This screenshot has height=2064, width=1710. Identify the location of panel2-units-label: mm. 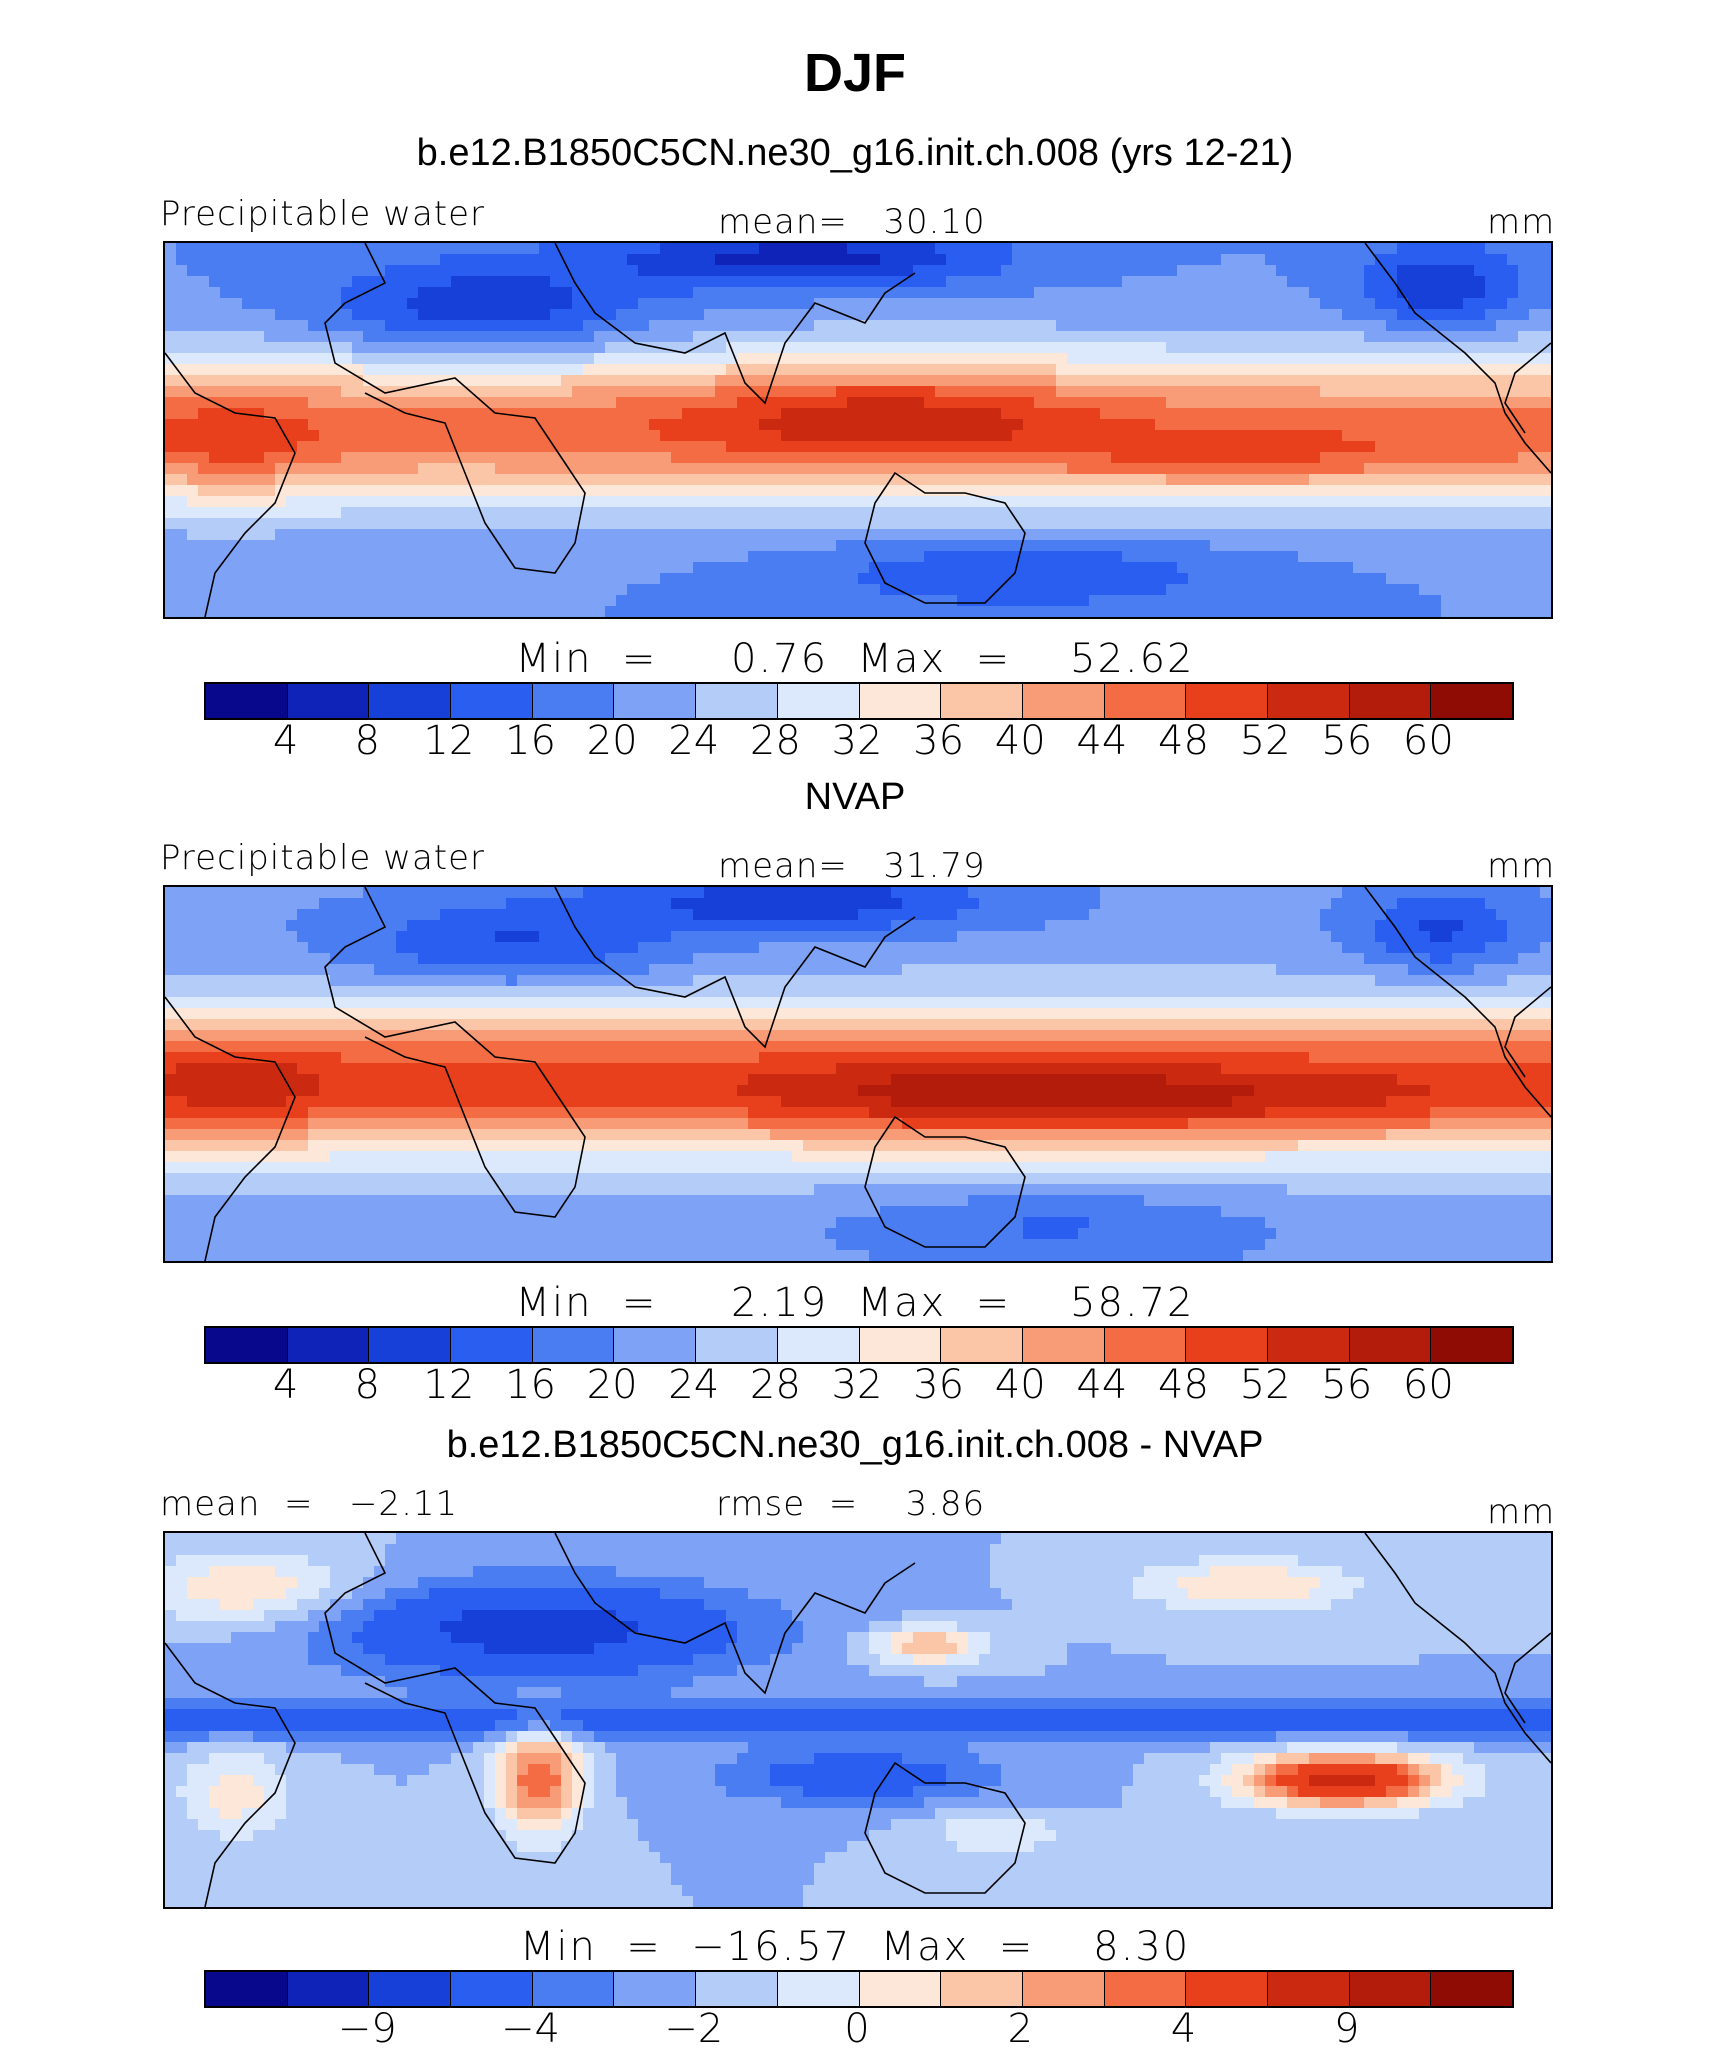
(1521, 866).